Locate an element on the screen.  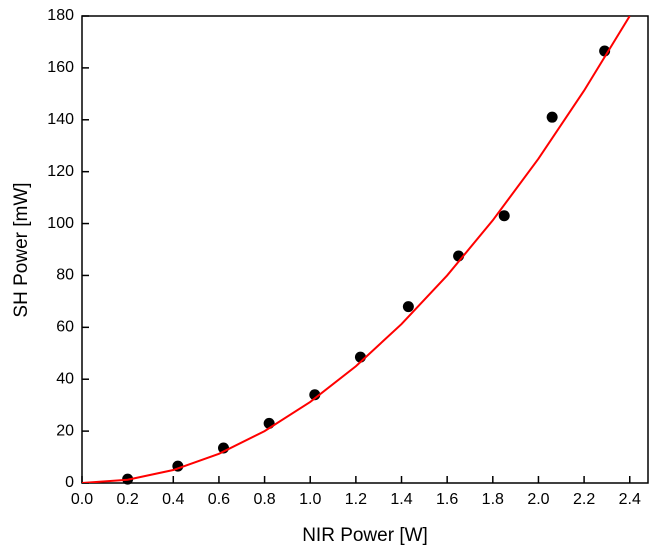
y-tick-label: 0 is located at coordinates (69, 482).